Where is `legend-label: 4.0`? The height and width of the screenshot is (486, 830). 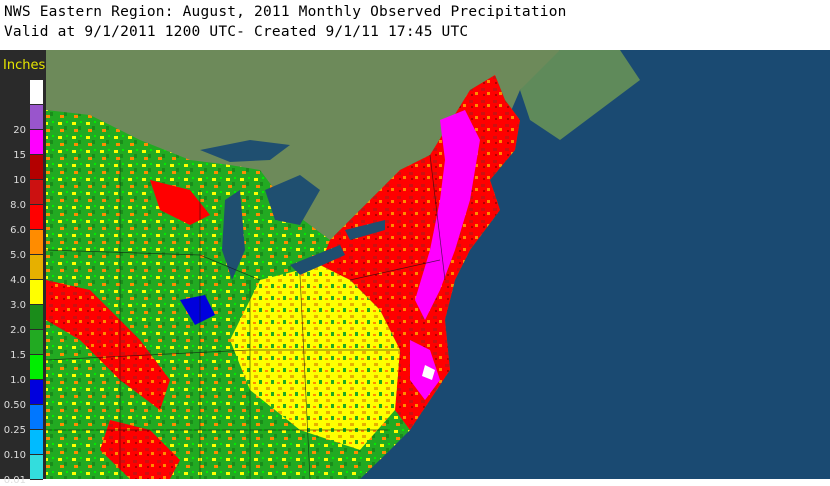 legend-label: 4.0 is located at coordinates (18, 280).